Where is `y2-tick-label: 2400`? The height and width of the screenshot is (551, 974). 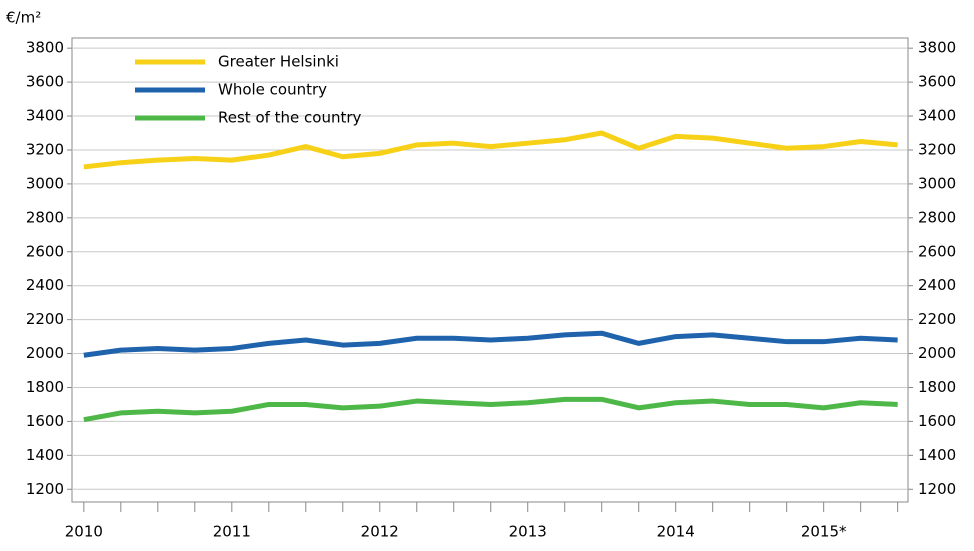 y2-tick-label: 2400 is located at coordinates (937, 285).